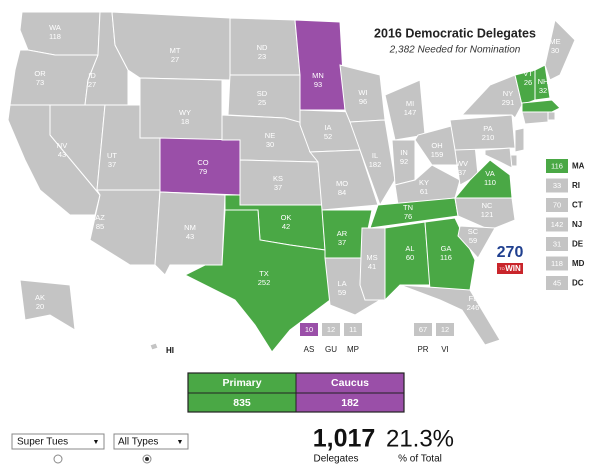 The image size is (590, 464). I want to click on state-delegates: 33, so click(557, 185).